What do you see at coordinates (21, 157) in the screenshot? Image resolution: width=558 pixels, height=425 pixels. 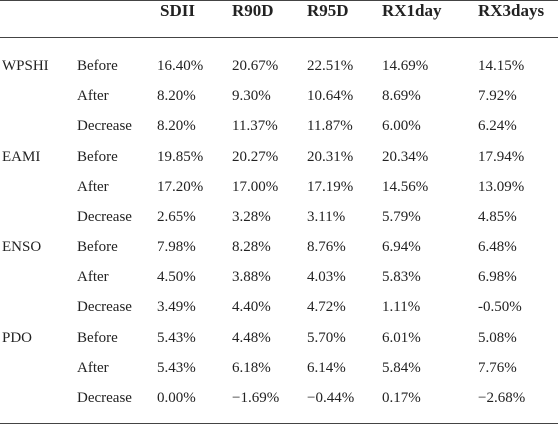 I see `group-name: EAMI` at bounding box center [21, 157].